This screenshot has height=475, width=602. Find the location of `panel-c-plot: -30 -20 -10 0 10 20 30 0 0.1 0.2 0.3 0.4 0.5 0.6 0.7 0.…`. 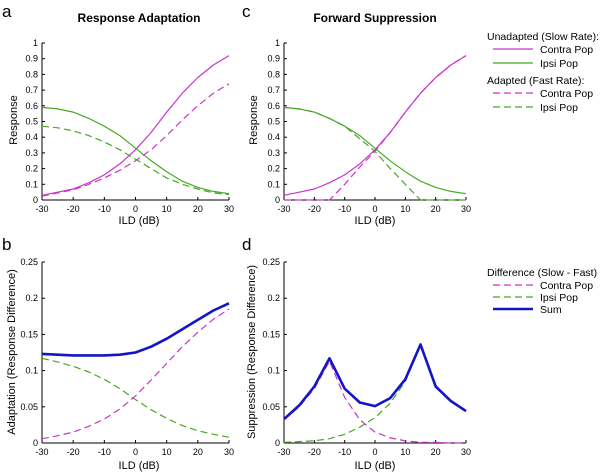

panel-c-plot: -30 -20 -10 0 10 20 30 0 0.1 0.2 0.3 0.4 0.5 0.6 0.7 0.… is located at coordinates (369, 126).